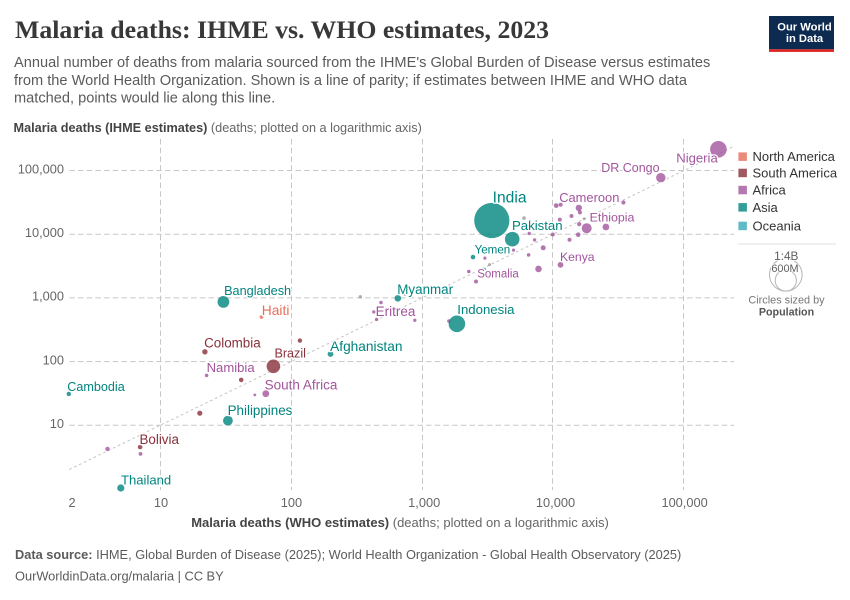 The width and height of the screenshot is (850, 600). What do you see at coordinates (766, 207) in the screenshot?
I see `svg-text: Asia` at bounding box center [766, 207].